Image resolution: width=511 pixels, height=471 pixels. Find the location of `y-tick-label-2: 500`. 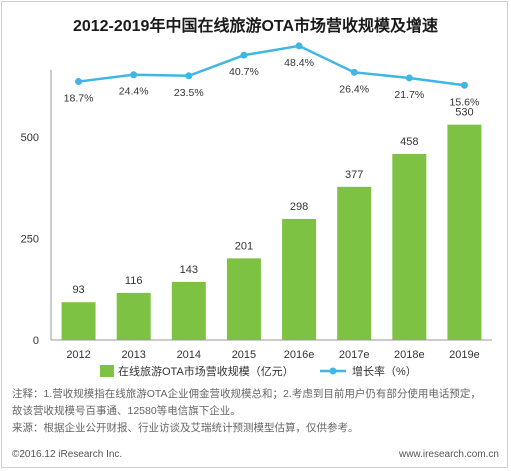

y-tick-label-2: 500 is located at coordinates (30, 138).